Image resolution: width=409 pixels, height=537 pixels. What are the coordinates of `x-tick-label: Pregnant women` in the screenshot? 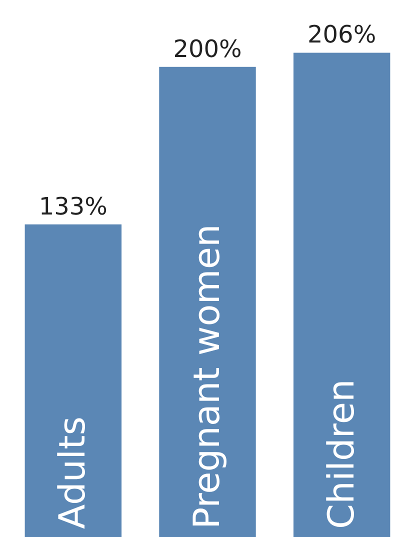 It's located at (207, 376).